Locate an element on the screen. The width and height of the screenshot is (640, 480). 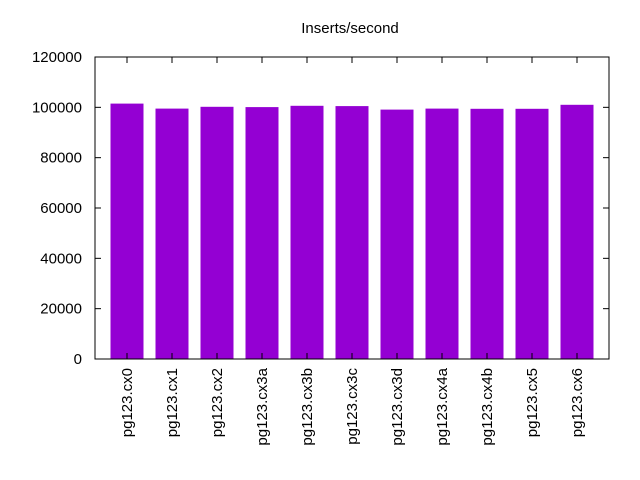
x-tick-label: pg123.cx3c is located at coordinates (352, 406).